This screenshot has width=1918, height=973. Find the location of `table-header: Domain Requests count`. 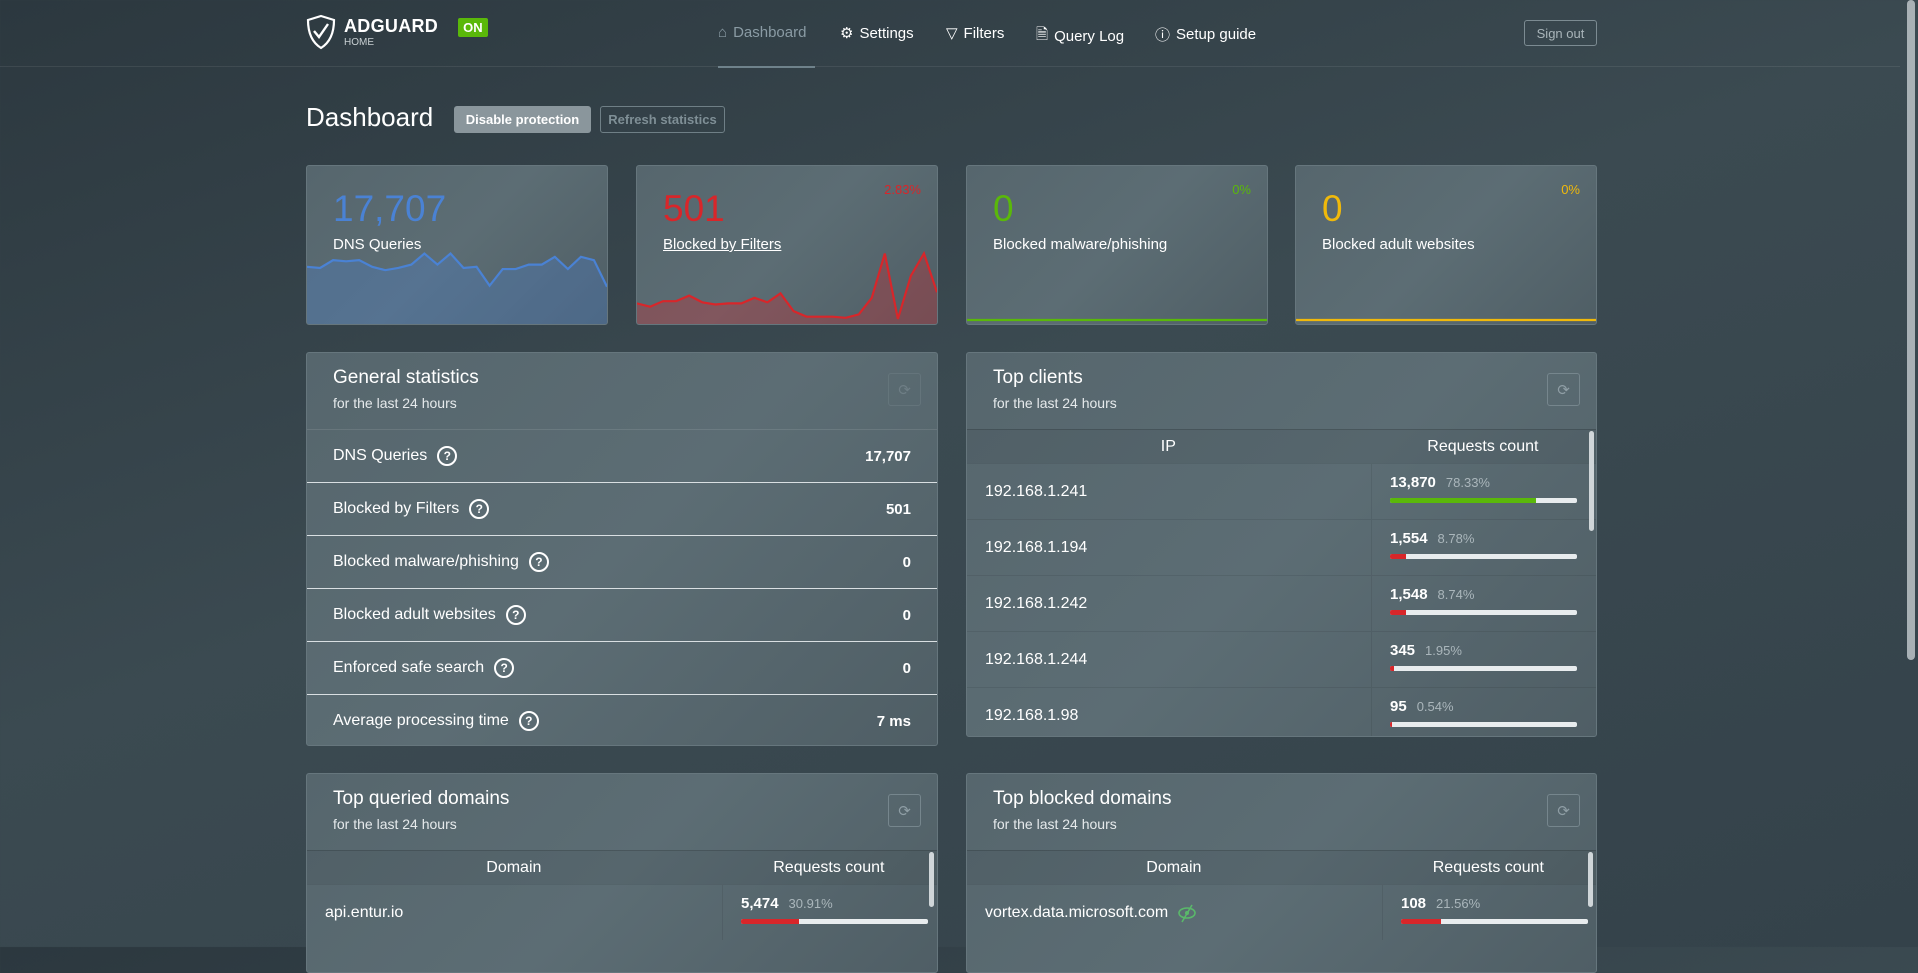

table-header: Domain Requests count is located at coordinates (622, 867).